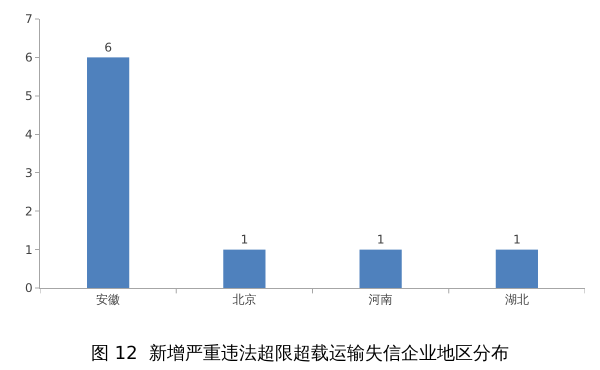 The height and width of the screenshot is (370, 600). I want to click on y-tick-label: 6, so click(28, 57).